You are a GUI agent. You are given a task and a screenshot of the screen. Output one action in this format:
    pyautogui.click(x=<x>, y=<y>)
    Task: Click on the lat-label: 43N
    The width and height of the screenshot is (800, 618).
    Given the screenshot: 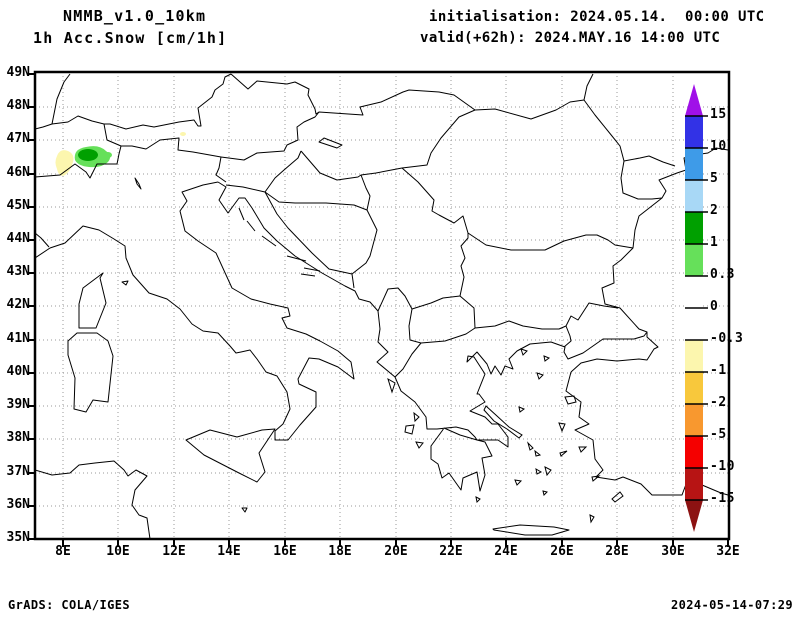 What is the action you would take?
    pyautogui.click(x=18, y=271)
    